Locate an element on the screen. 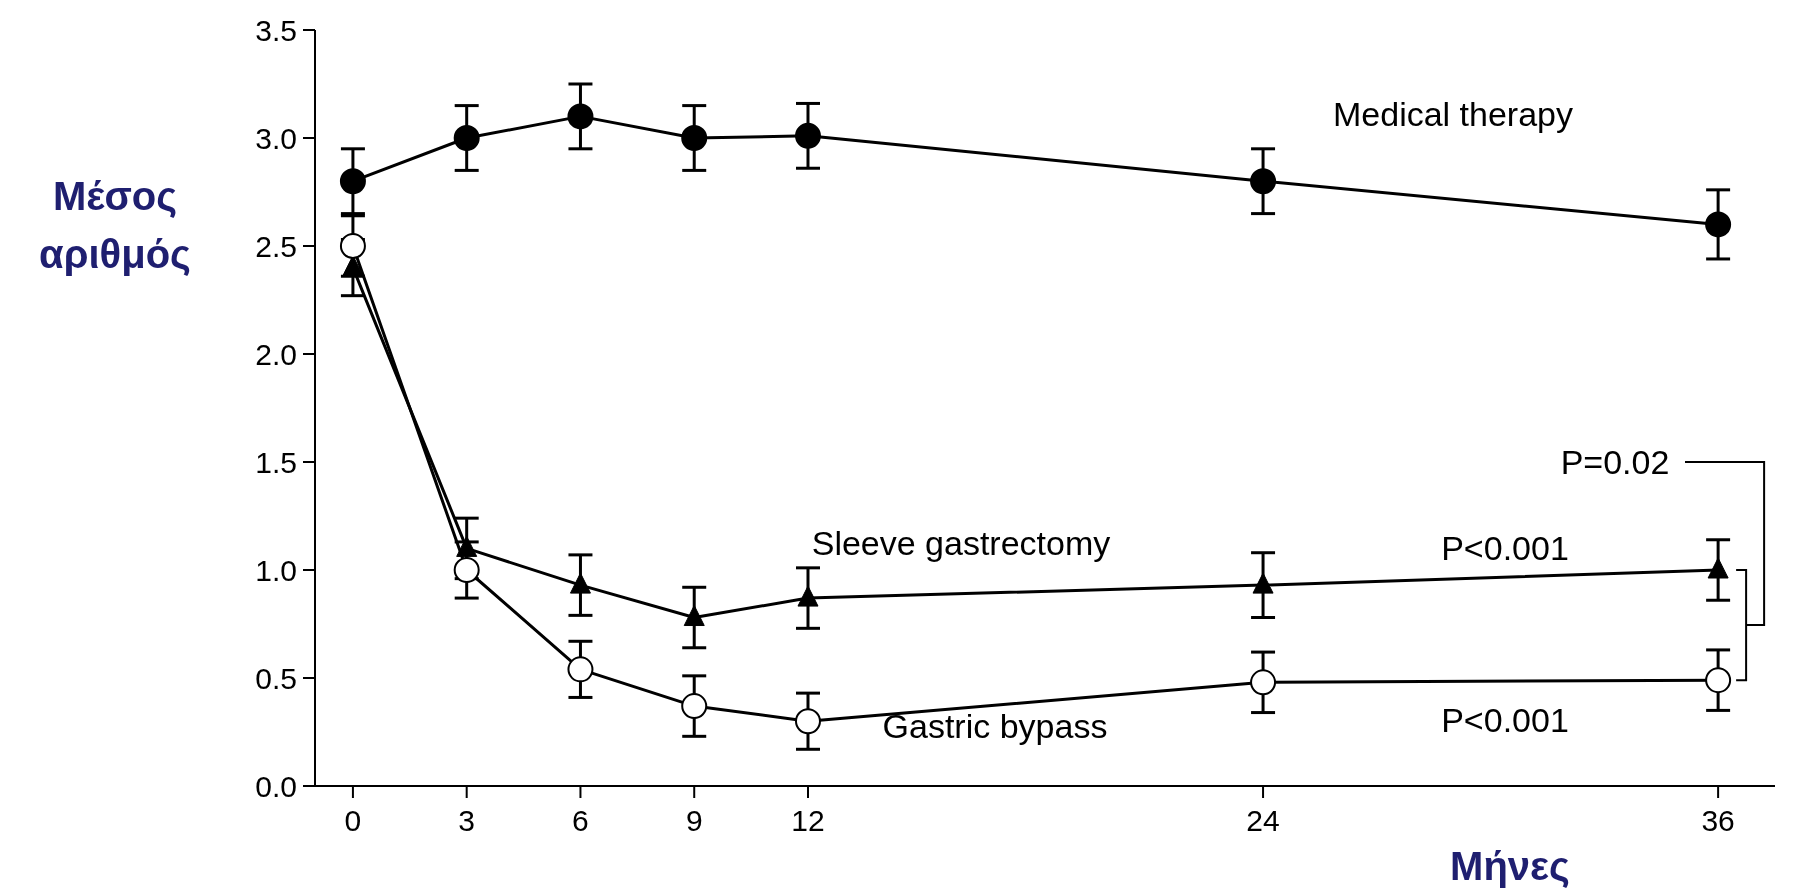  x-axis-title: Μήνες is located at coordinates (1510, 866).